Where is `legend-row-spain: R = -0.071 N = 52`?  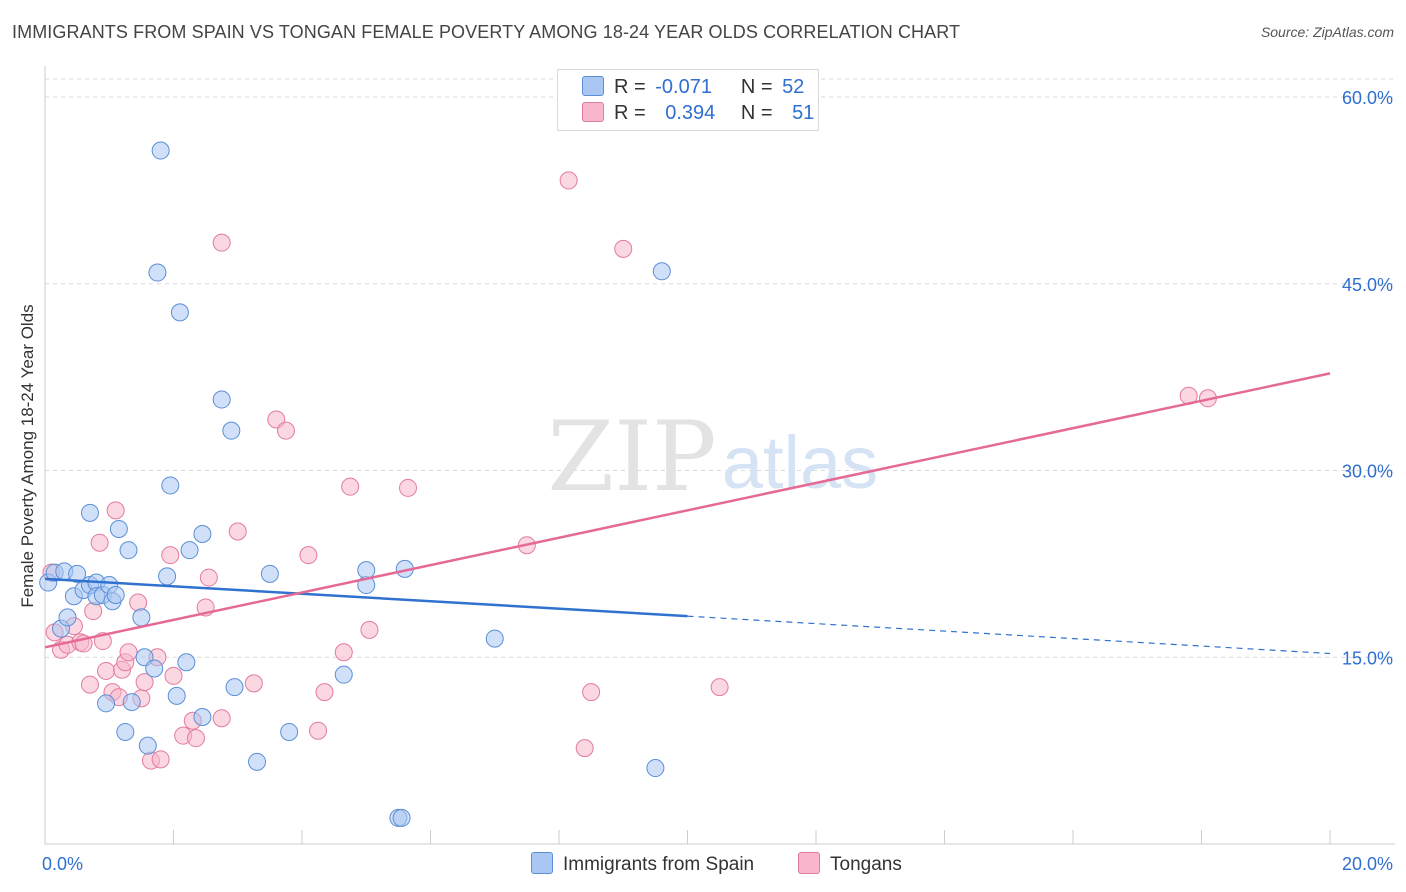
legend-row-spain: R = -0.071 N = 52 is located at coordinates (693, 88).